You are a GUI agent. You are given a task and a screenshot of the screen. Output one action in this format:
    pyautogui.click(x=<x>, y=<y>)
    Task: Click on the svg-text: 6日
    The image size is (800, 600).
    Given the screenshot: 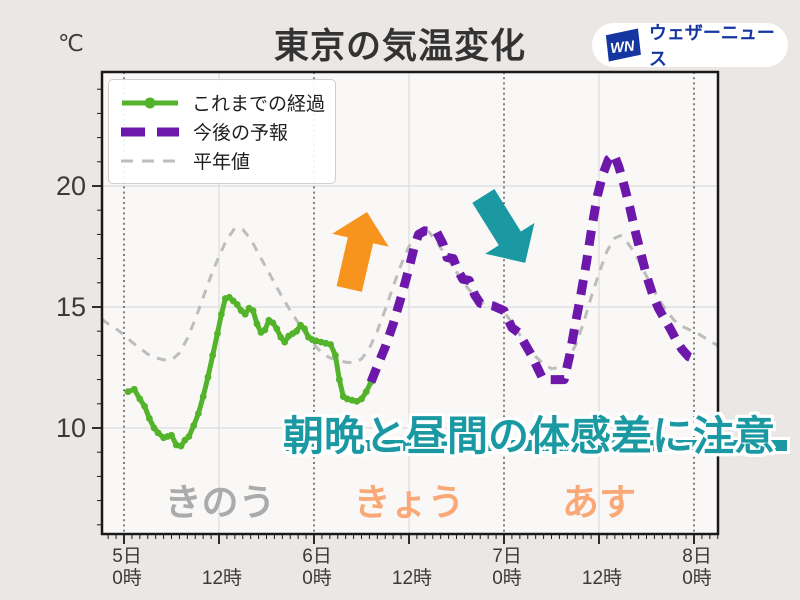 What is the action you would take?
    pyautogui.click(x=317, y=556)
    